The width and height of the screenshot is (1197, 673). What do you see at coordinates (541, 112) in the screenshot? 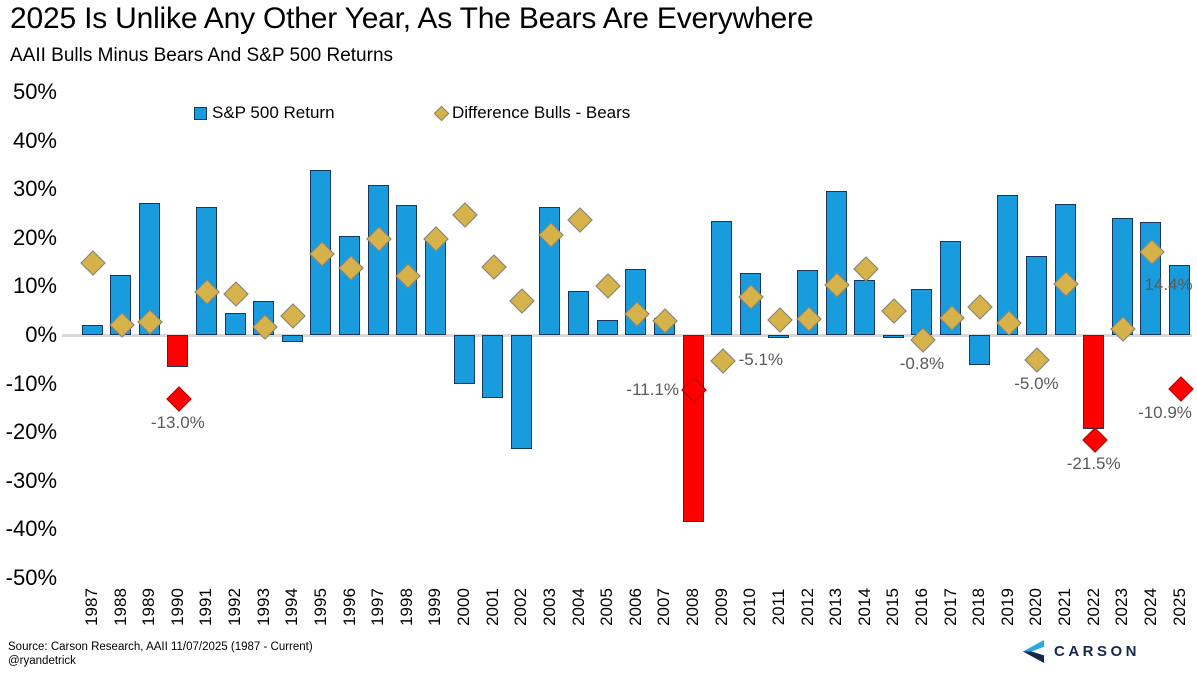
I see `legend-label-diff: Difference Bulls - Bears` at bounding box center [541, 112].